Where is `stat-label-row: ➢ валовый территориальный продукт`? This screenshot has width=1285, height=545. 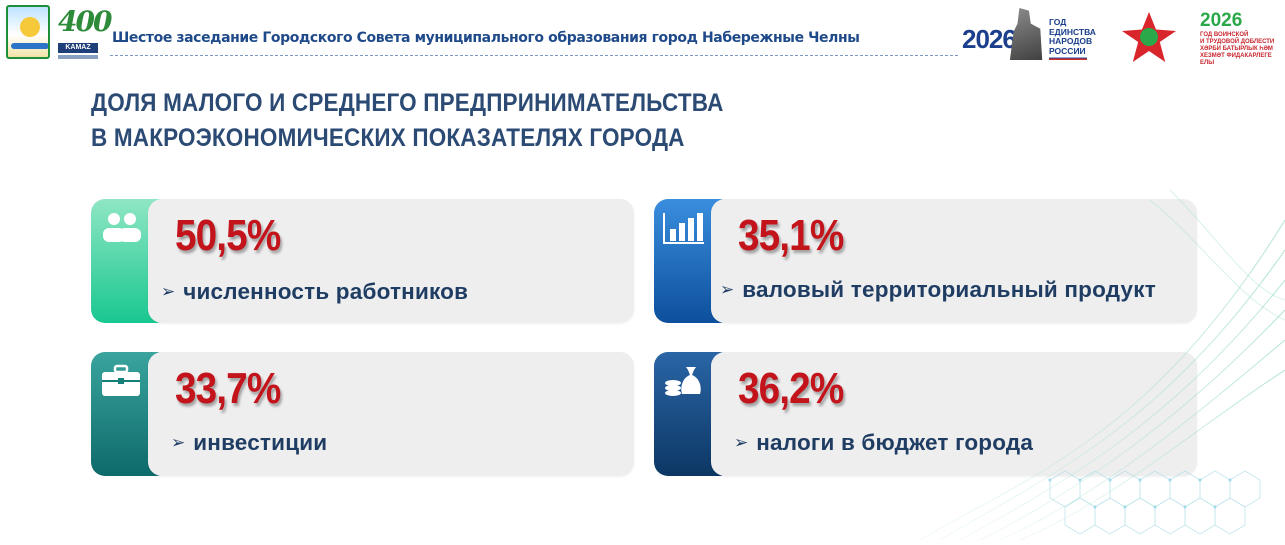 stat-label-row: ➢ валовый территориальный продукт is located at coordinates (938, 290).